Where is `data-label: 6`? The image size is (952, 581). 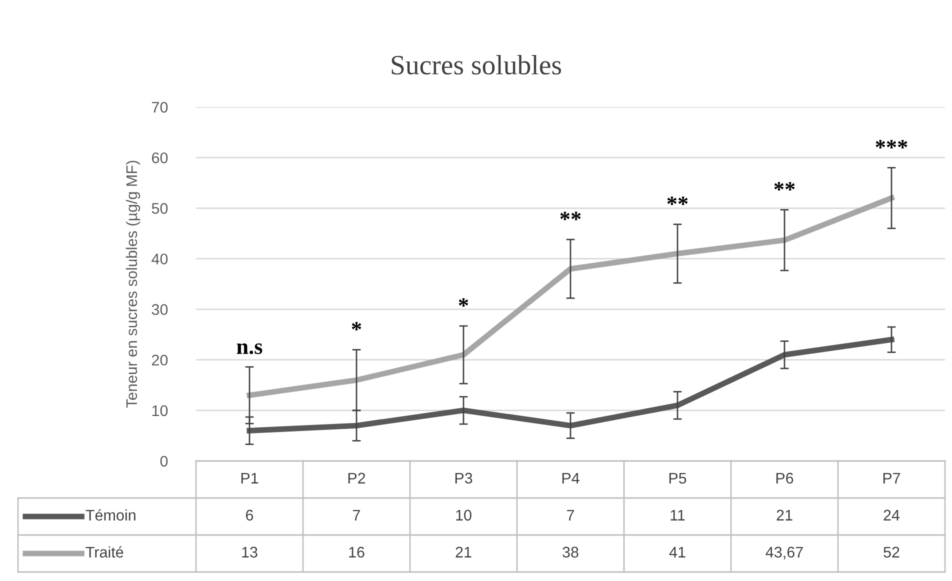 data-label: 6 is located at coordinates (250, 515).